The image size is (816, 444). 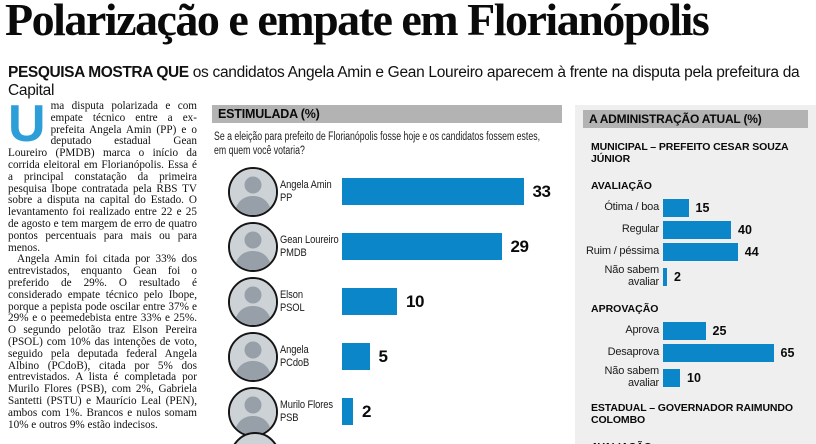 What do you see at coordinates (292, 307) in the screenshot?
I see `candidate-party: PSOL` at bounding box center [292, 307].